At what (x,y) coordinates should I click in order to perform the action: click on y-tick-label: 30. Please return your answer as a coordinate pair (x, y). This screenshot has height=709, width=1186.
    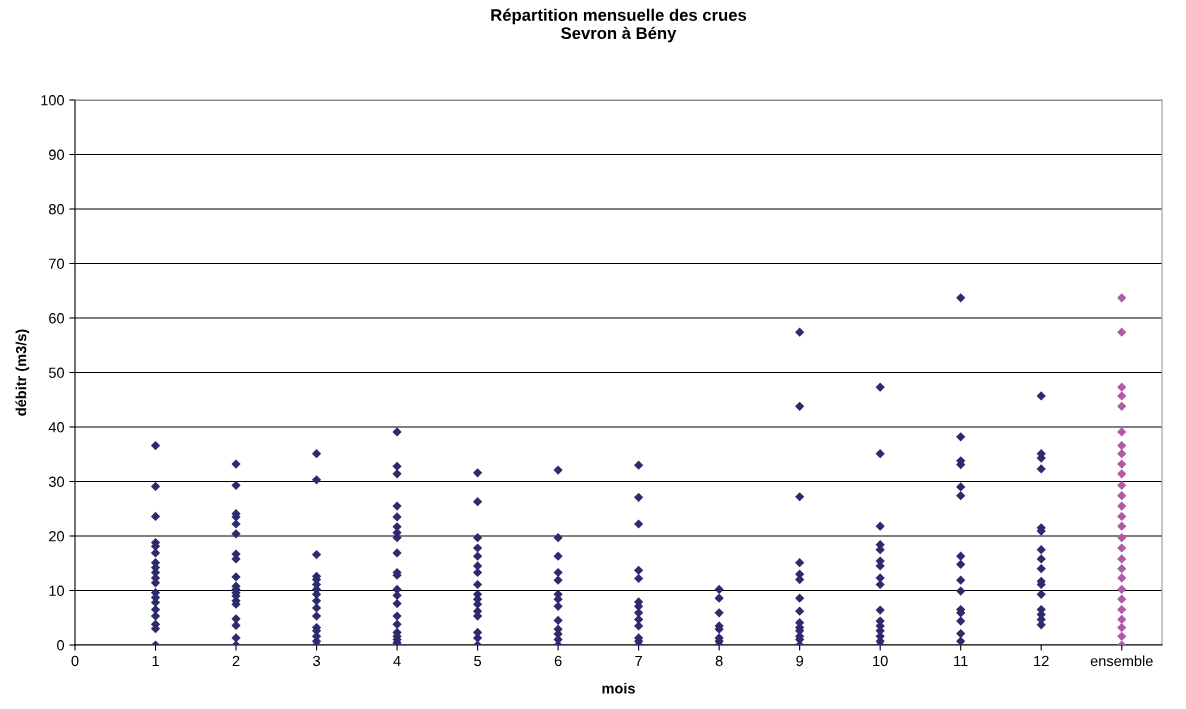
    Looking at the image, I should click on (56, 481).